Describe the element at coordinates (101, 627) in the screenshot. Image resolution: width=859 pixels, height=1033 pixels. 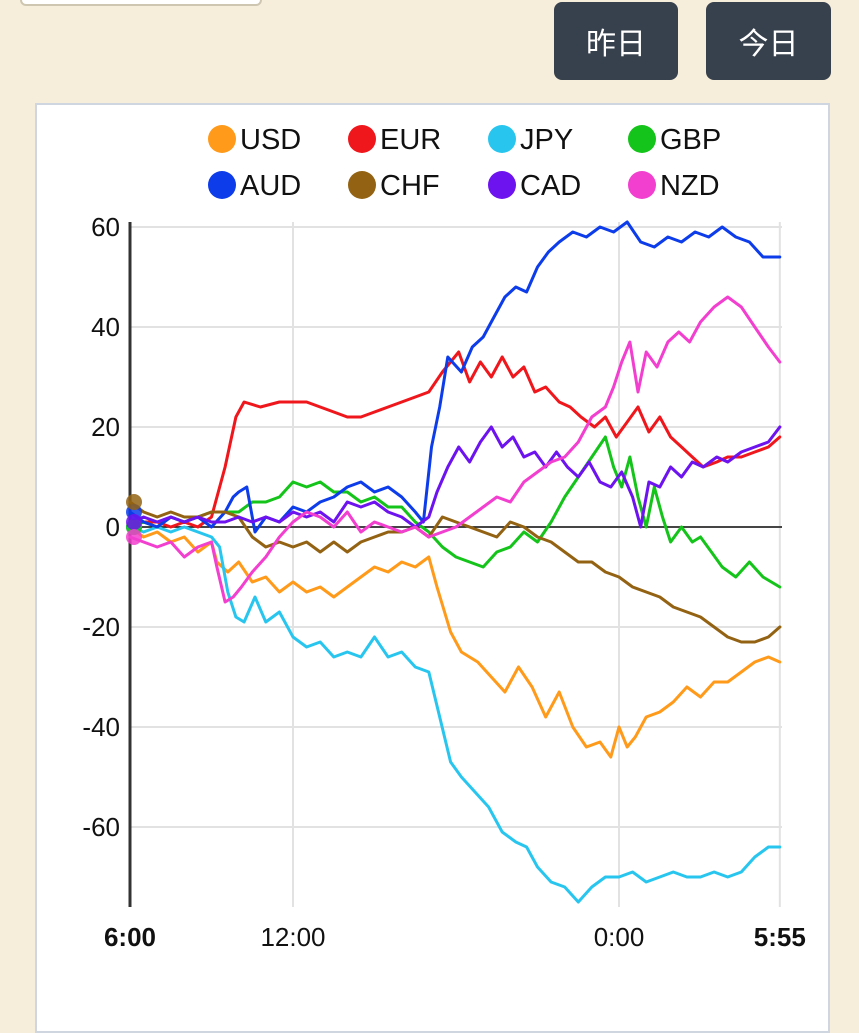
I see `y-tick-label: -20` at that location.